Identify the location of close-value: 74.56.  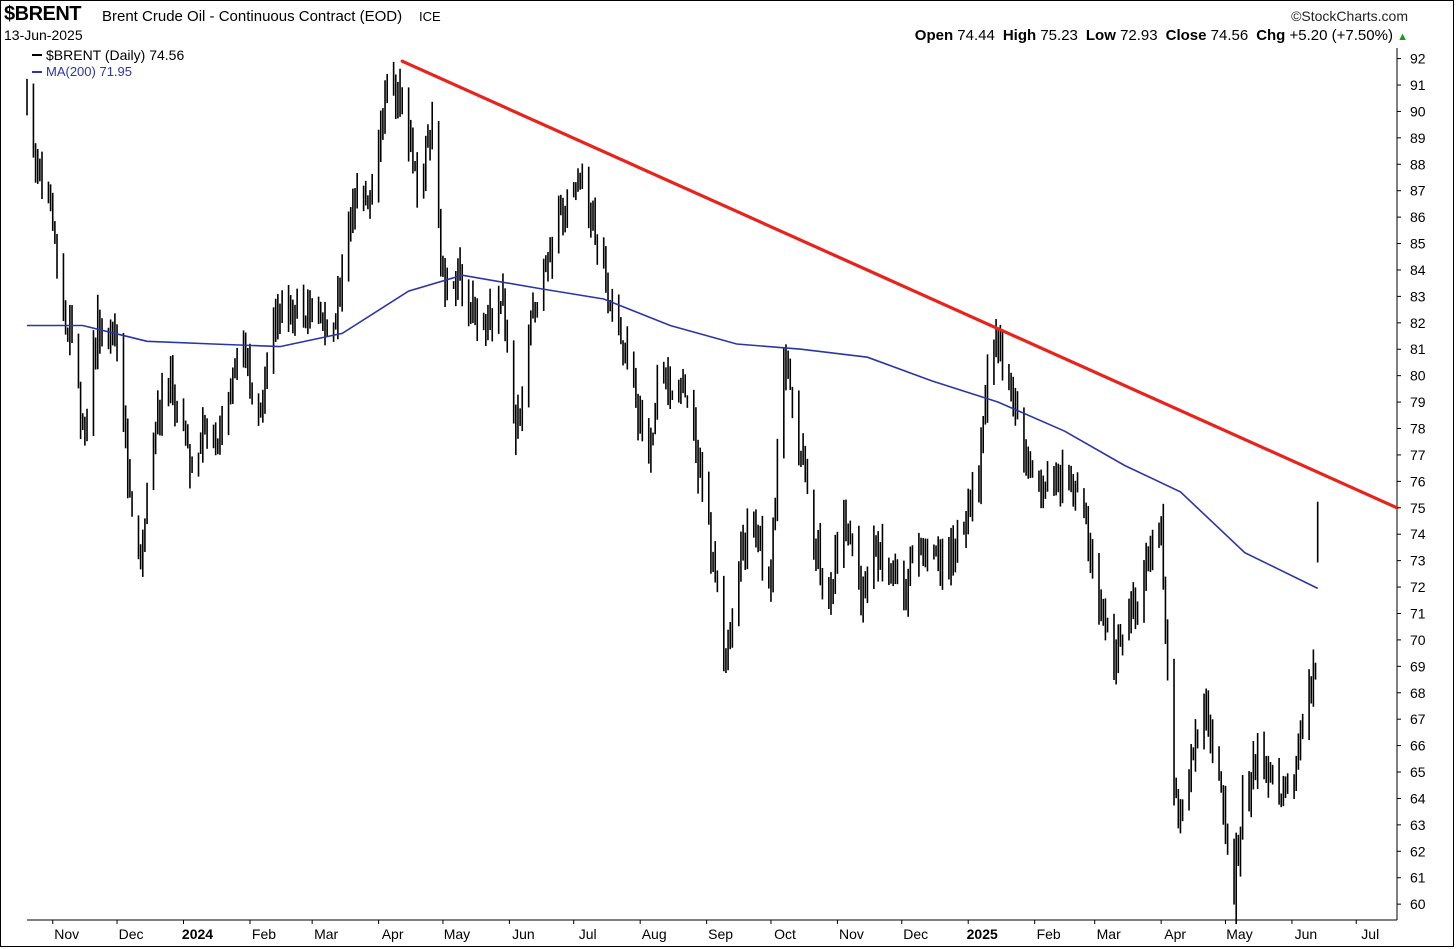
(1229, 35).